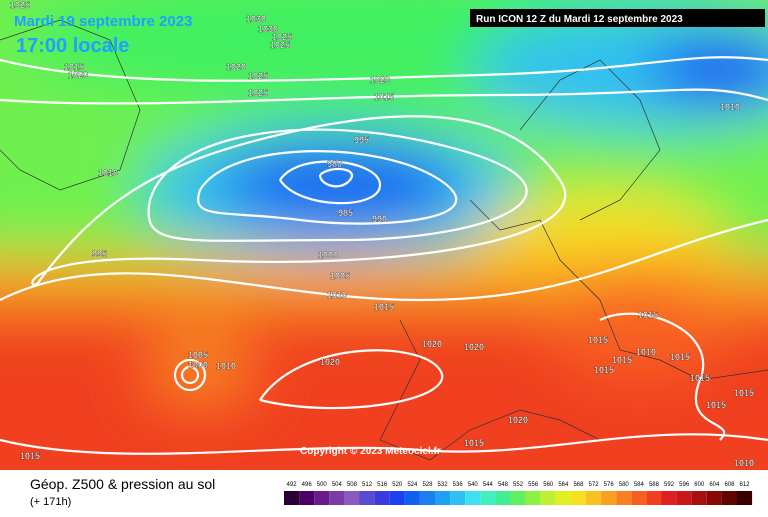 The image size is (768, 517). I want to click on legend-title: Géop. Z500 & pression au sol, so click(122, 484).